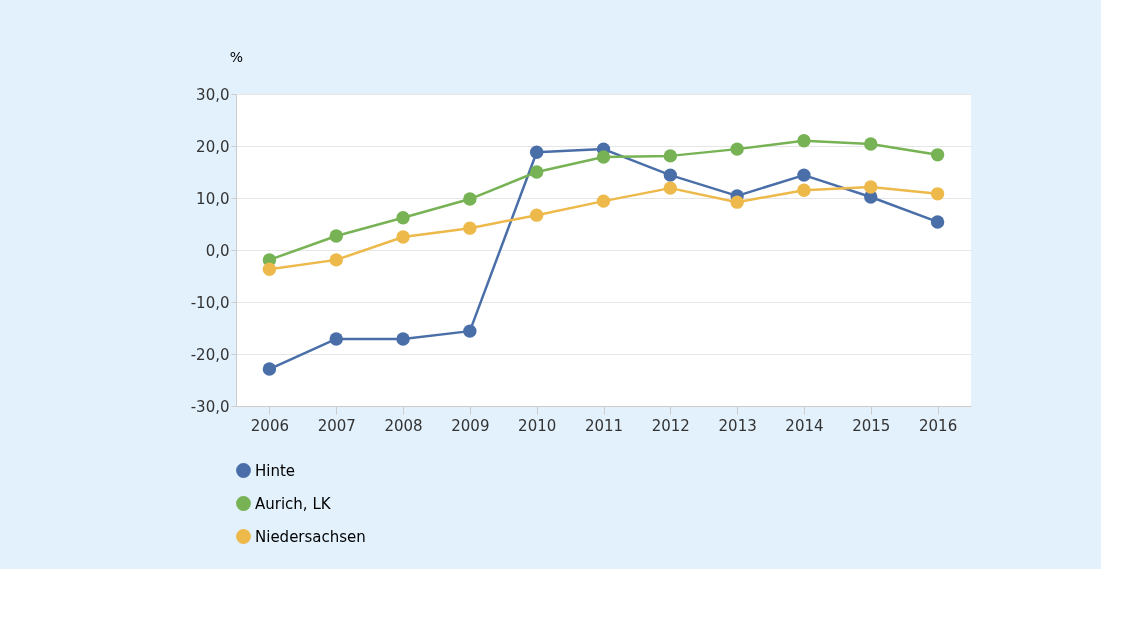 The height and width of the screenshot is (630, 1145). What do you see at coordinates (213, 94) in the screenshot?
I see `y-tick-label: 30,0` at bounding box center [213, 94].